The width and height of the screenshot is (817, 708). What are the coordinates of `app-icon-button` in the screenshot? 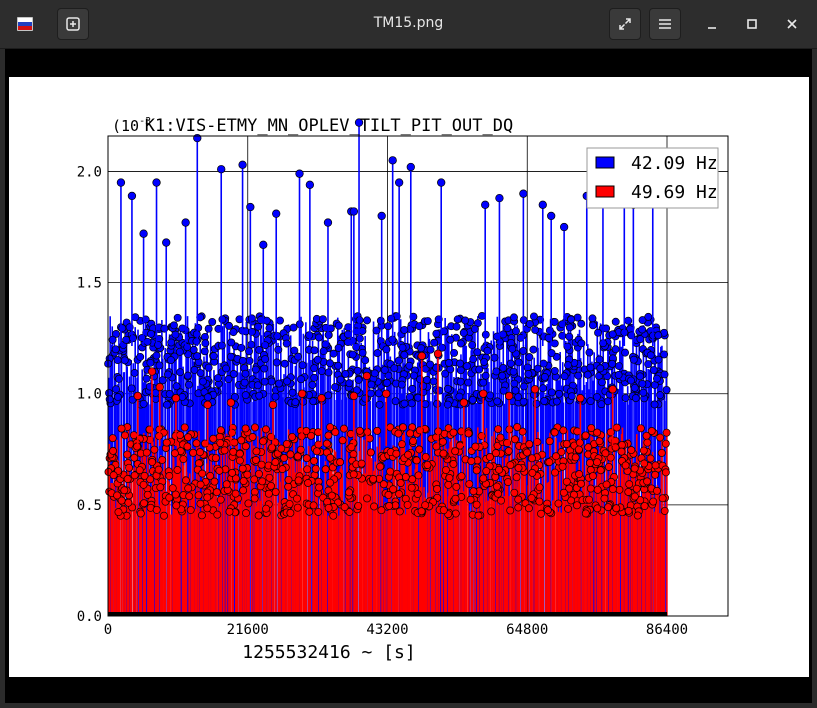 It's located at (25, 24).